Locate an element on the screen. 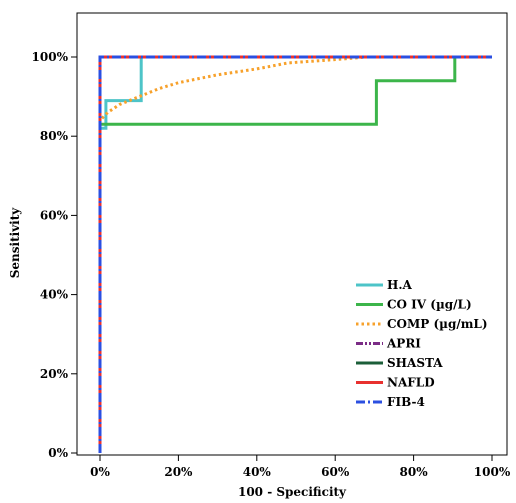  legend-label: FIB-4 is located at coordinates (406, 402).